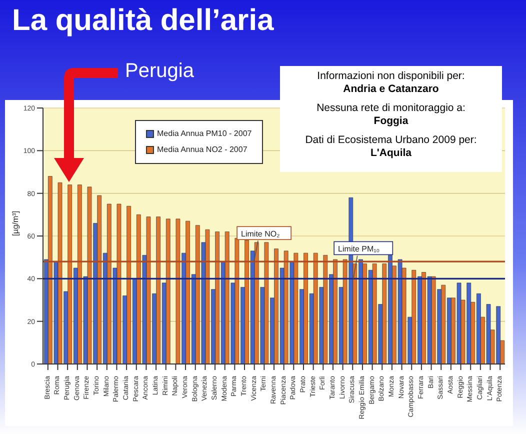  I want to click on legend-label: Media Annua NO2 - 2007, so click(202, 150).